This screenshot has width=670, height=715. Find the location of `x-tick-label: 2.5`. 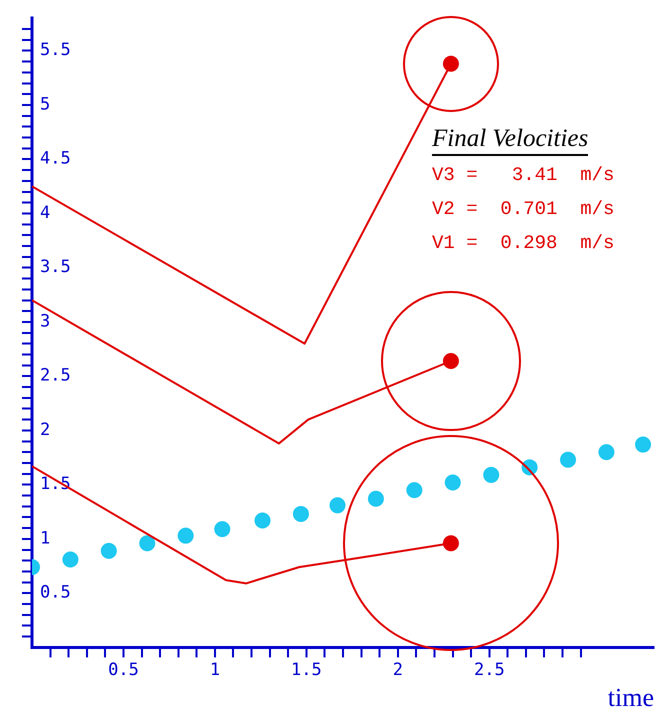

x-tick-label: 2.5 is located at coordinates (489, 670).